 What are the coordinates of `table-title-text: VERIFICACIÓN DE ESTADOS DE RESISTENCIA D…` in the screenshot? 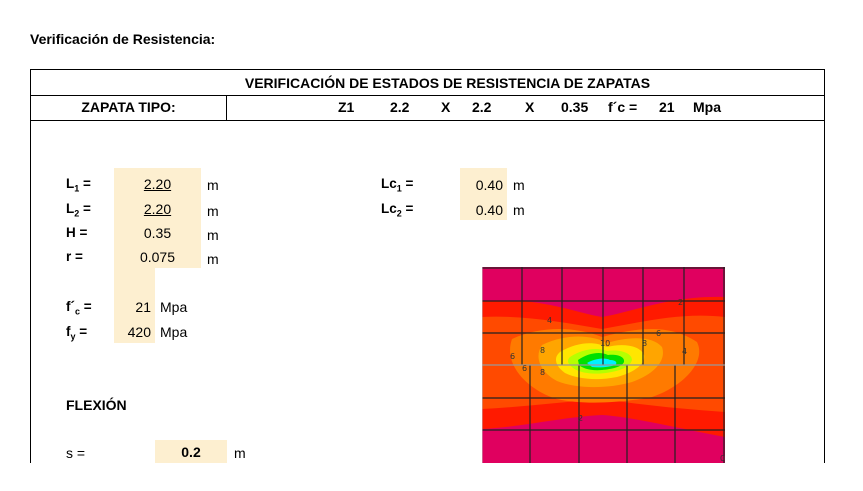 It's located at (447, 82).